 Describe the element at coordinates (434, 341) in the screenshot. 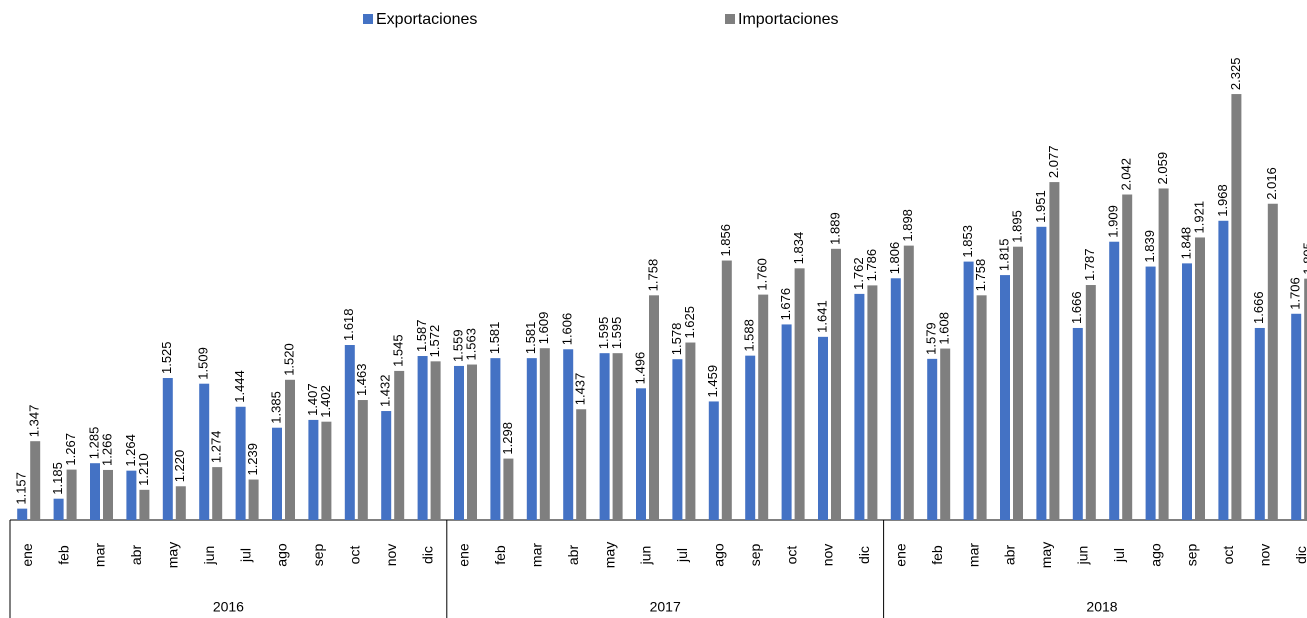

I see `value-label: 1.572` at that location.